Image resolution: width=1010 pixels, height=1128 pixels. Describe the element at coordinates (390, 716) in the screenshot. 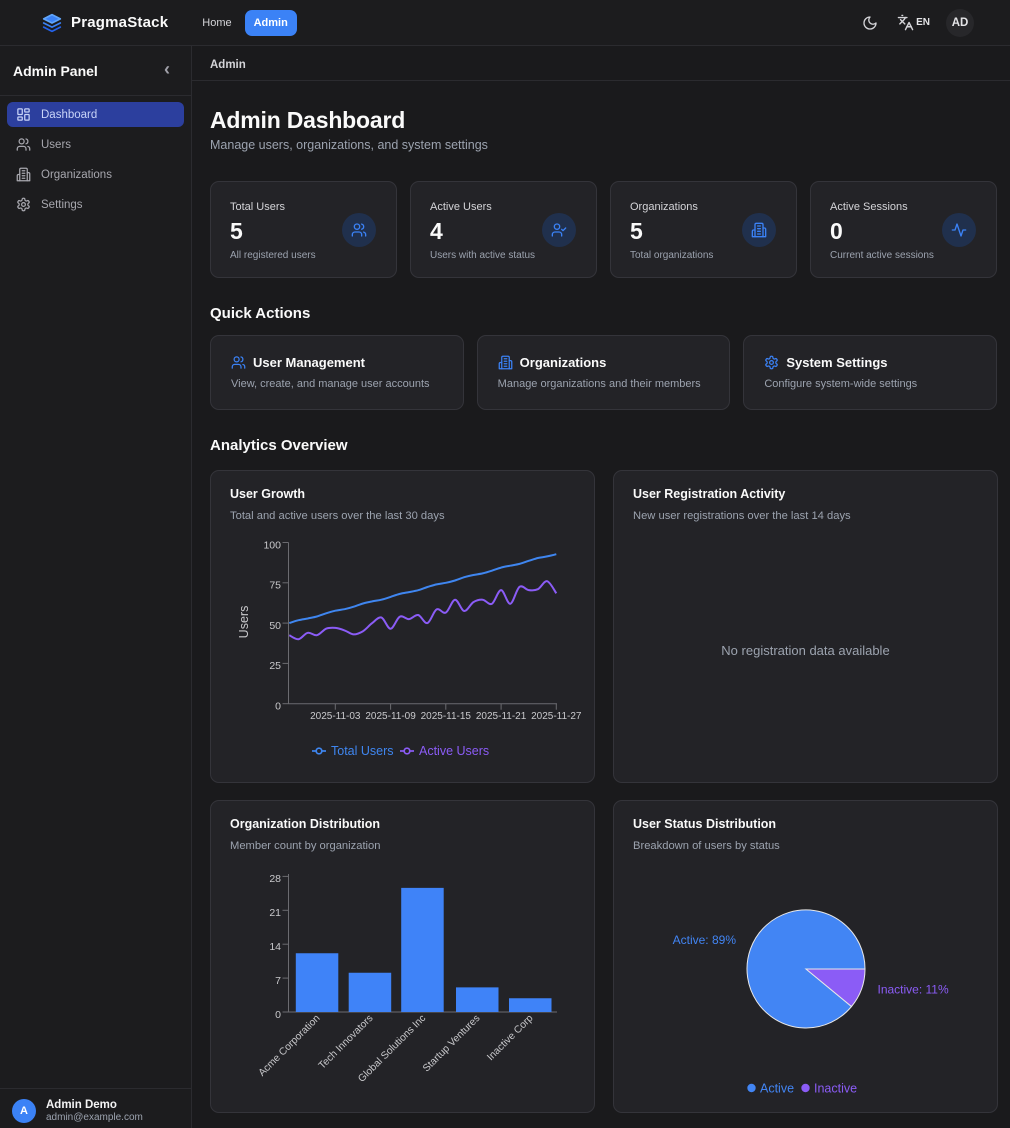

I see `svg-text: 2025-11-09` at that location.